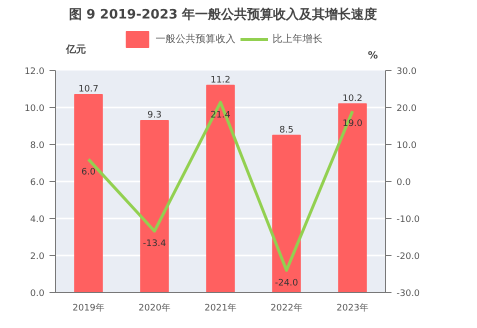 This screenshot has height=328, width=477. Describe the element at coordinates (154, 308) in the screenshot. I see `x-tick-label: 2020年` at that location.